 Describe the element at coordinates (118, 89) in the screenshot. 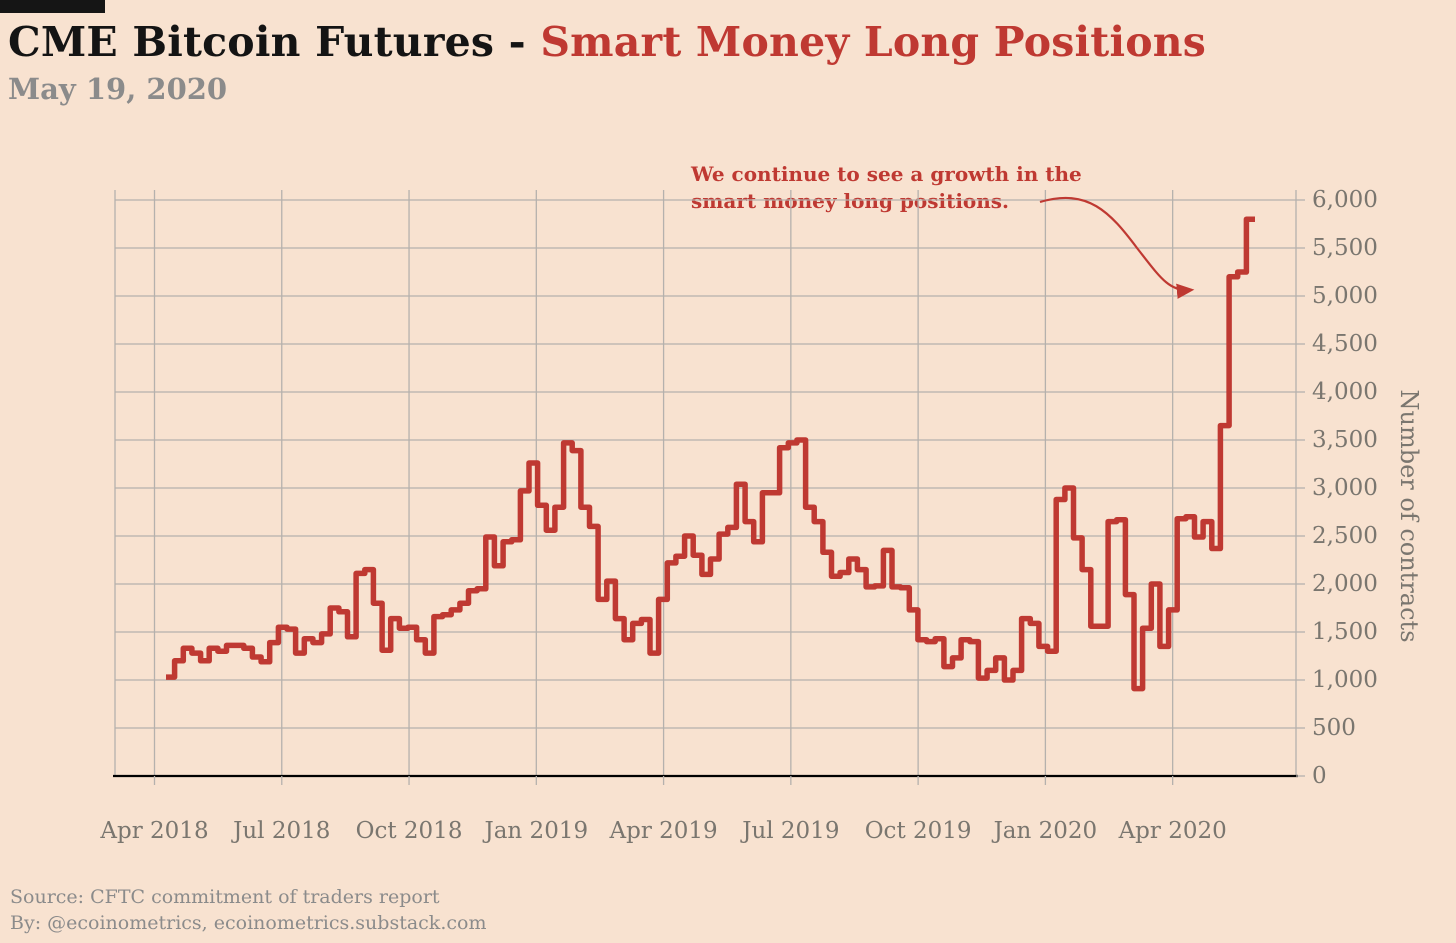

I see `page-subtitle: May 19, 2020` at that location.